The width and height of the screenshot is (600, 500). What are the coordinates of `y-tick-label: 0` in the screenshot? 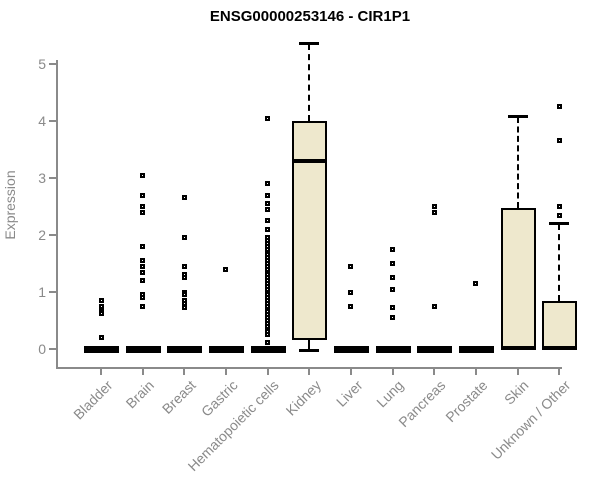 It's located at (42, 349).